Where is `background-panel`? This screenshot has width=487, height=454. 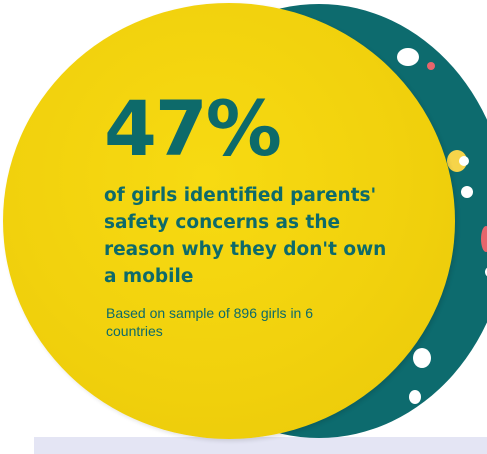
background-panel is located at coordinates (260, 445).